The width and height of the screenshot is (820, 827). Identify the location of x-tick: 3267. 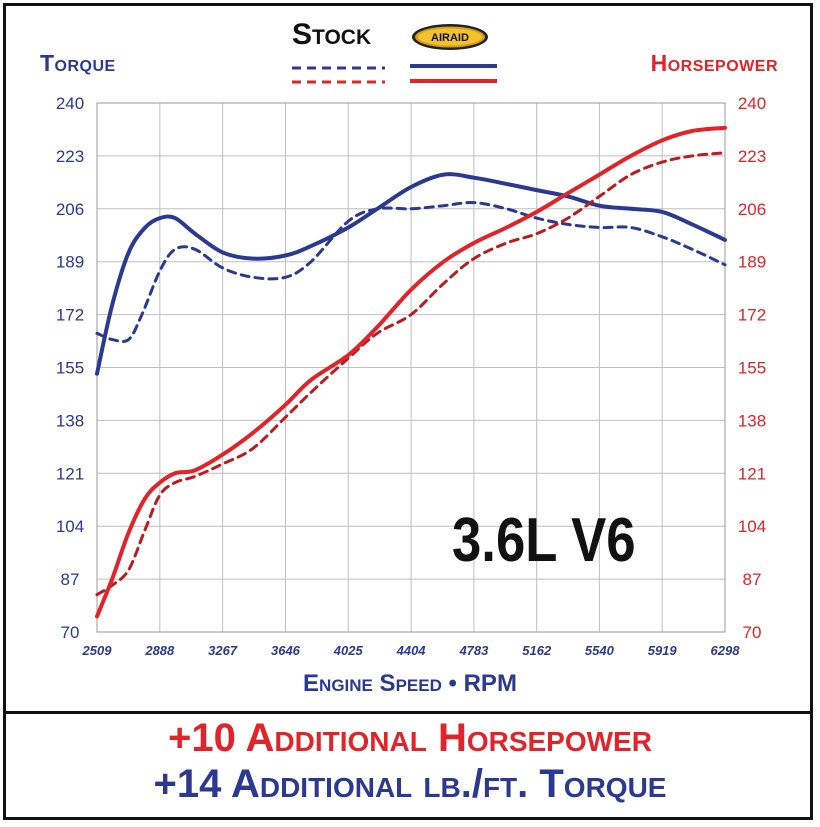
(223, 650).